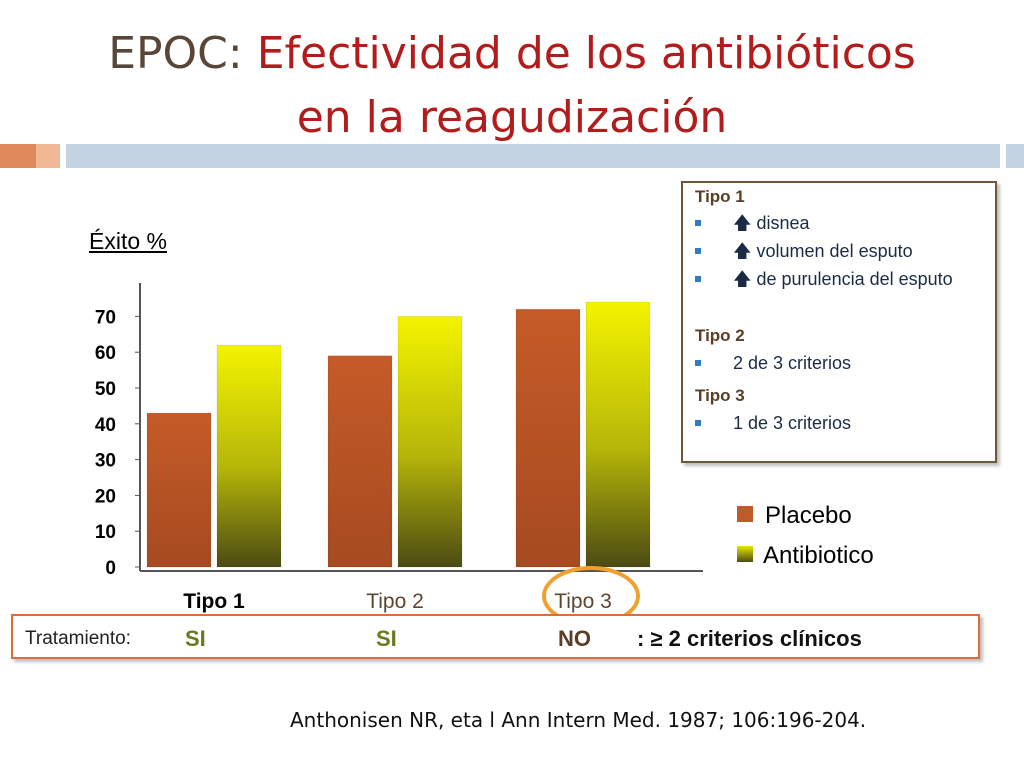  Describe the element at coordinates (1015, 156) in the screenshot. I see `decor-strip-blue-end` at that location.